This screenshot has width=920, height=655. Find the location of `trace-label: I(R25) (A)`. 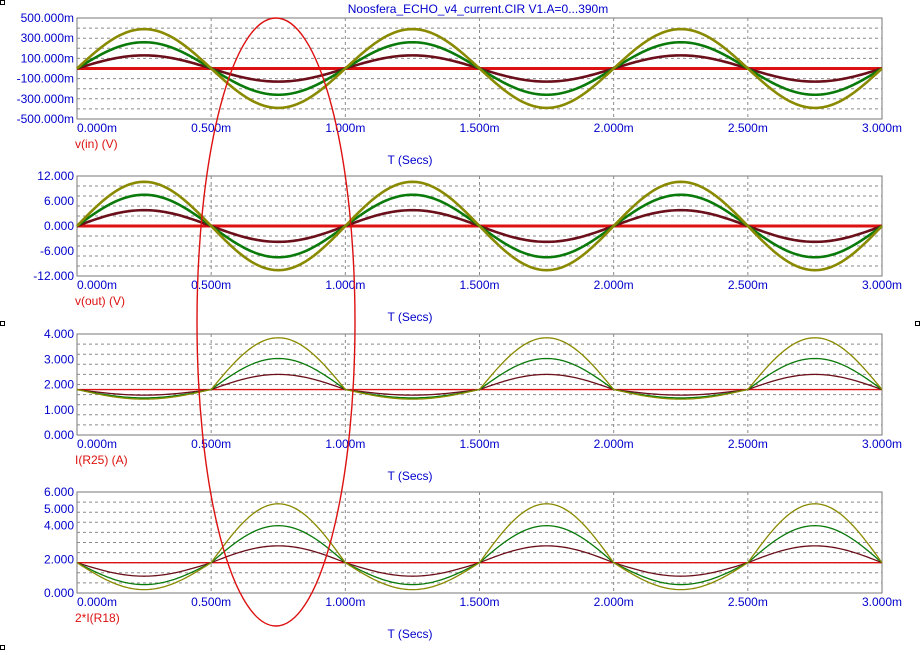

trace-label: I(R25) (A) is located at coordinates (101, 460).